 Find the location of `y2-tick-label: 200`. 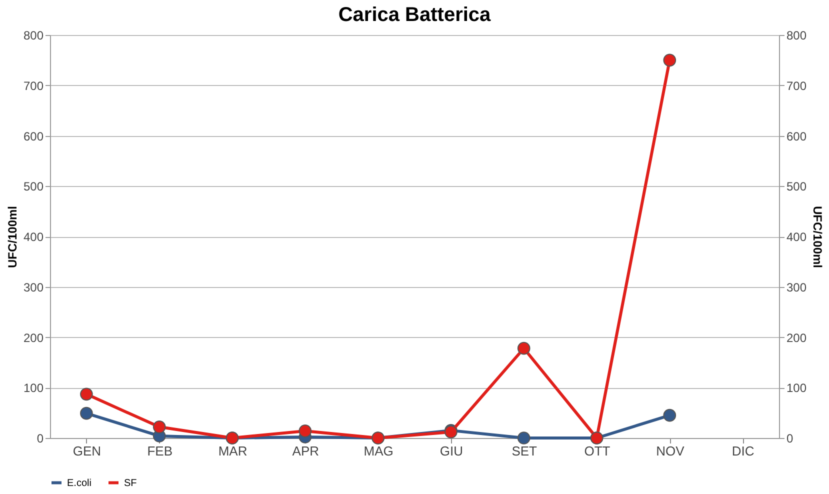

y2-tick-label: 200 is located at coordinates (796, 337).